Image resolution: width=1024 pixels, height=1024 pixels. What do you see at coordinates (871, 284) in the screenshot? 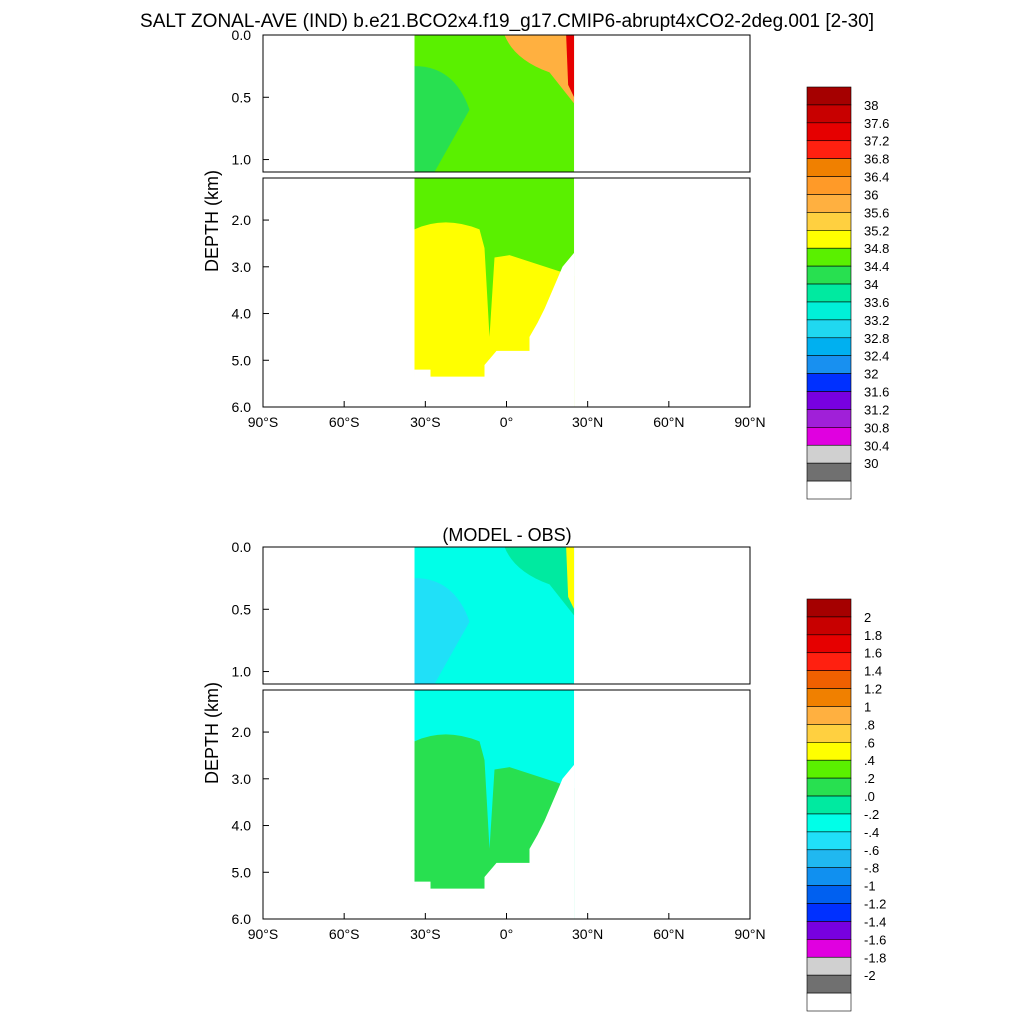
I see `colorbar-label: 34` at bounding box center [871, 284].